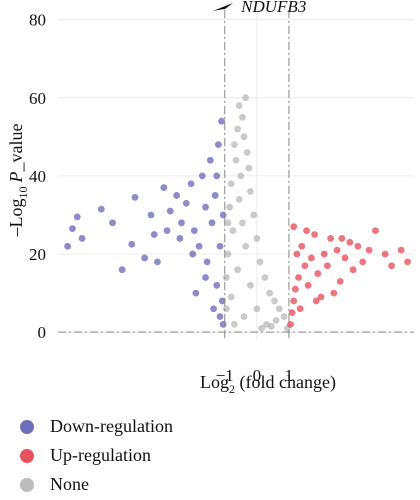 The height and width of the screenshot is (500, 420). I want to click on legend-item-down: Down-regulation, so click(96, 426).